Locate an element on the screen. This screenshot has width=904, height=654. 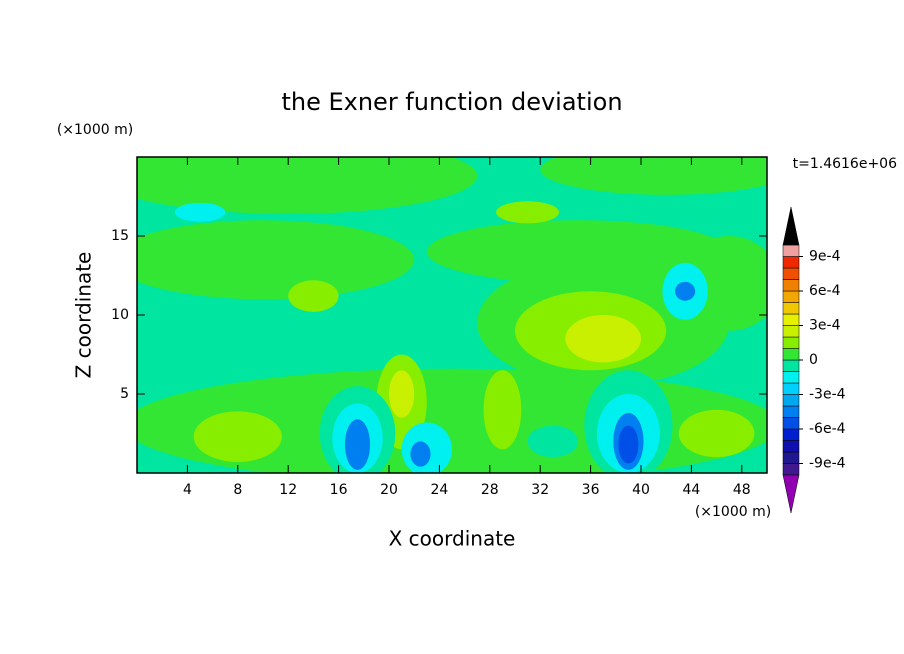
x-tick-label: 28 is located at coordinates (490, 490).